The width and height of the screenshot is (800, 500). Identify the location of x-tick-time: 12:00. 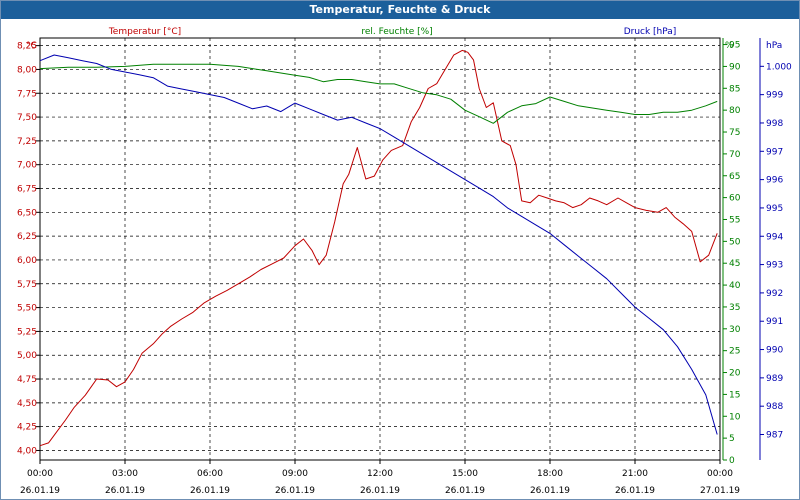
(380, 474).